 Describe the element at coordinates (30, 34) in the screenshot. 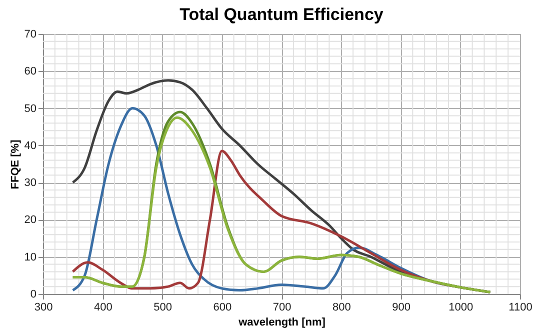

I see `y-tick-label: 70` at that location.